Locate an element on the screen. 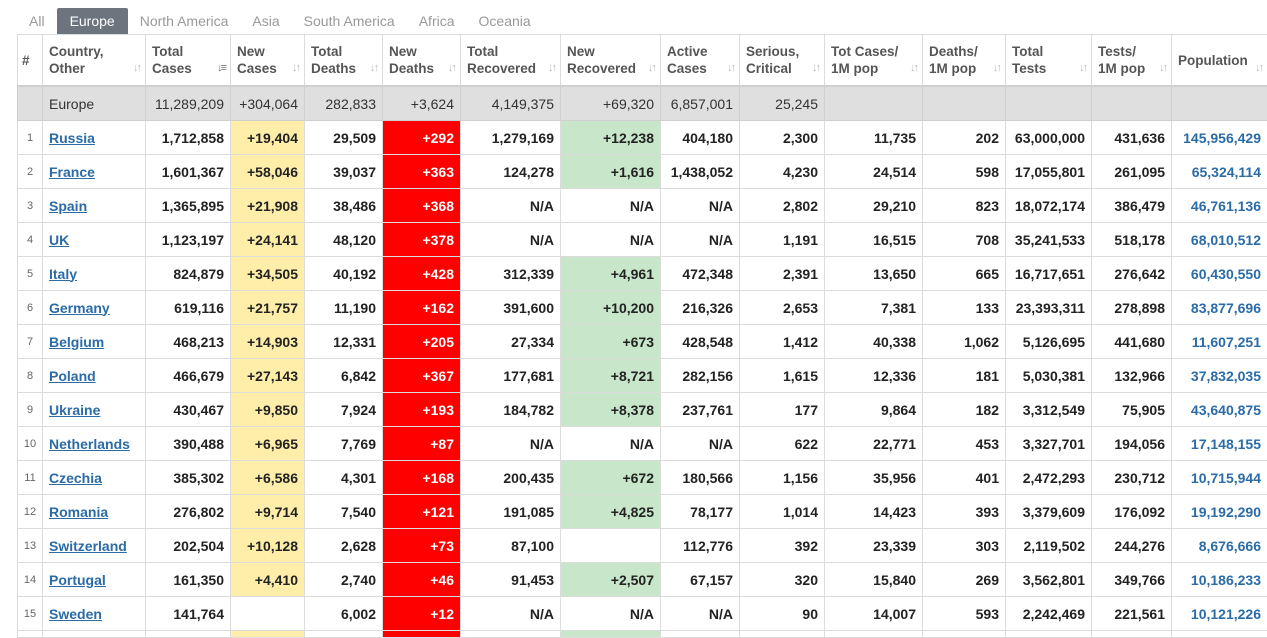  country-link: Netherlands is located at coordinates (89, 444).